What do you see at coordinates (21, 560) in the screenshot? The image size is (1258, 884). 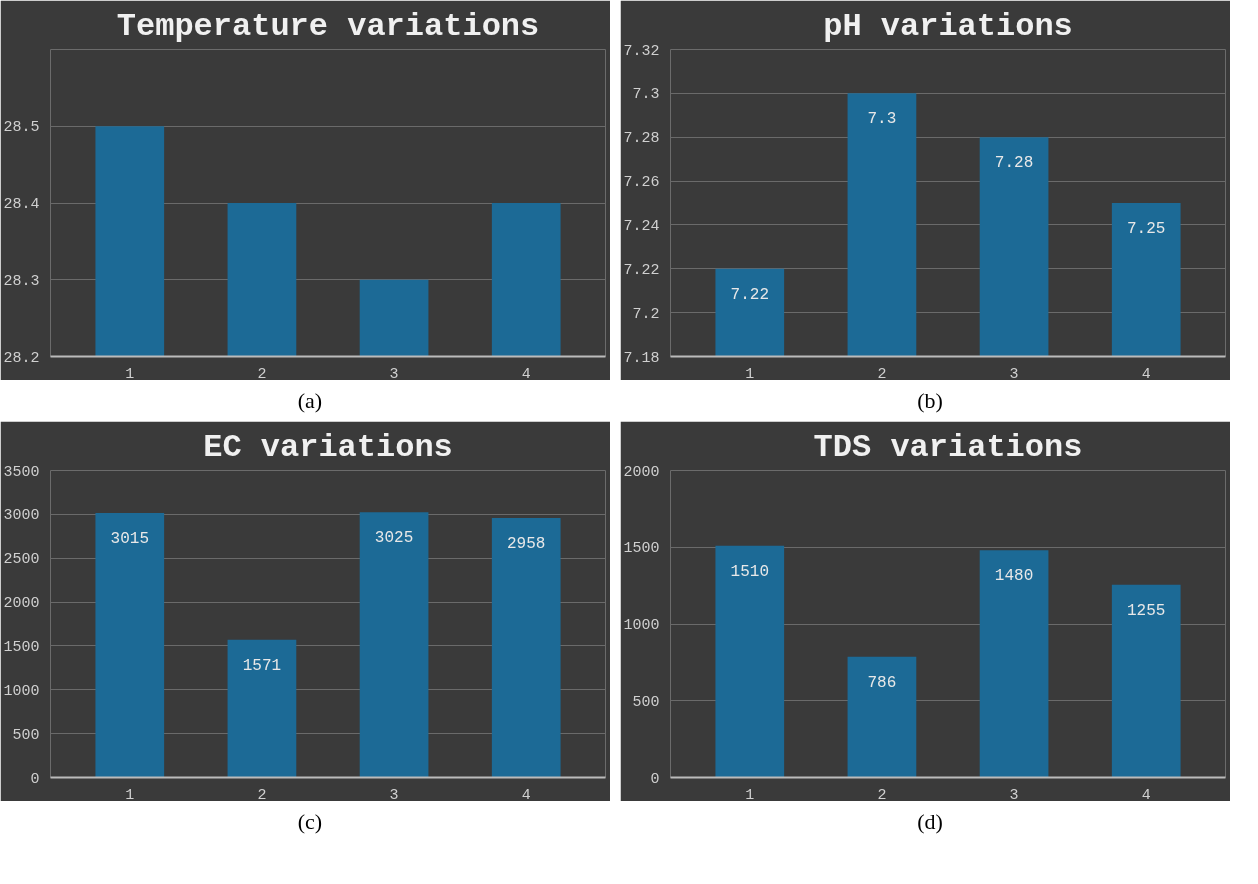 I see `y-tick-label: 2500` at bounding box center [21, 560].